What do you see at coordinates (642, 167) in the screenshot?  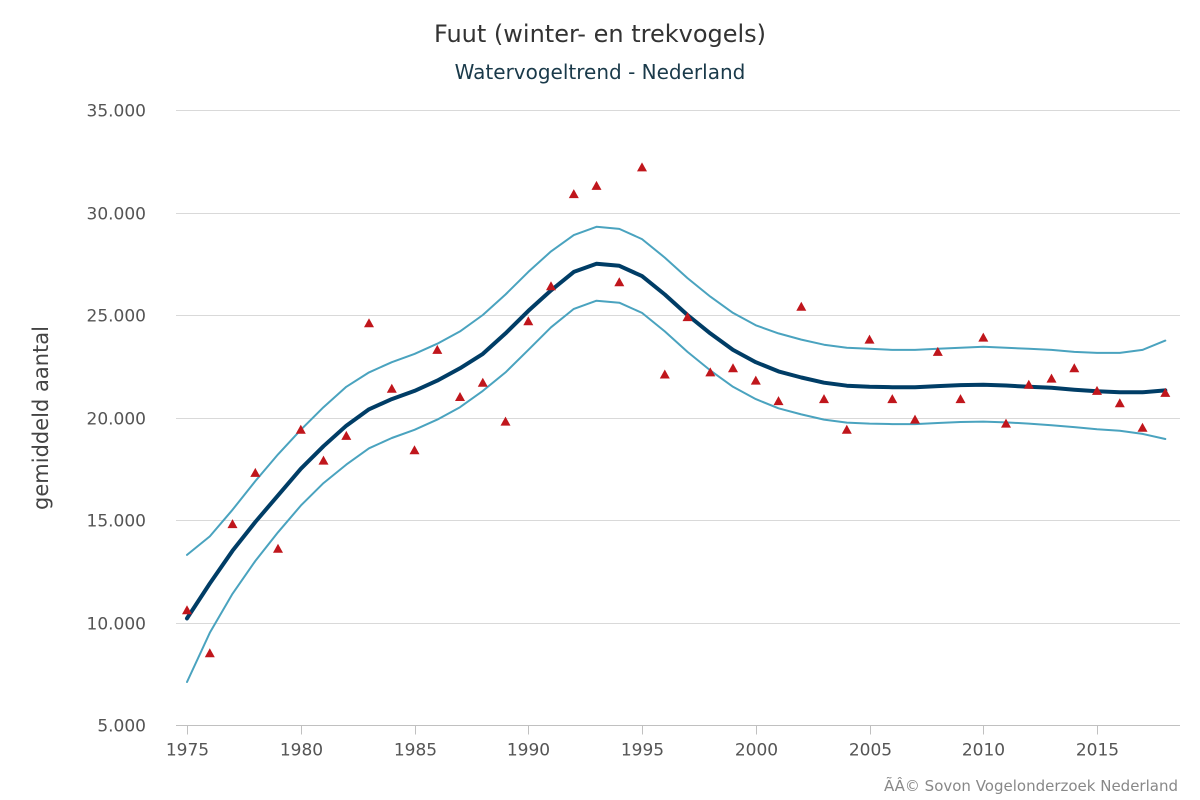 I see `data-point-1995` at bounding box center [642, 167].